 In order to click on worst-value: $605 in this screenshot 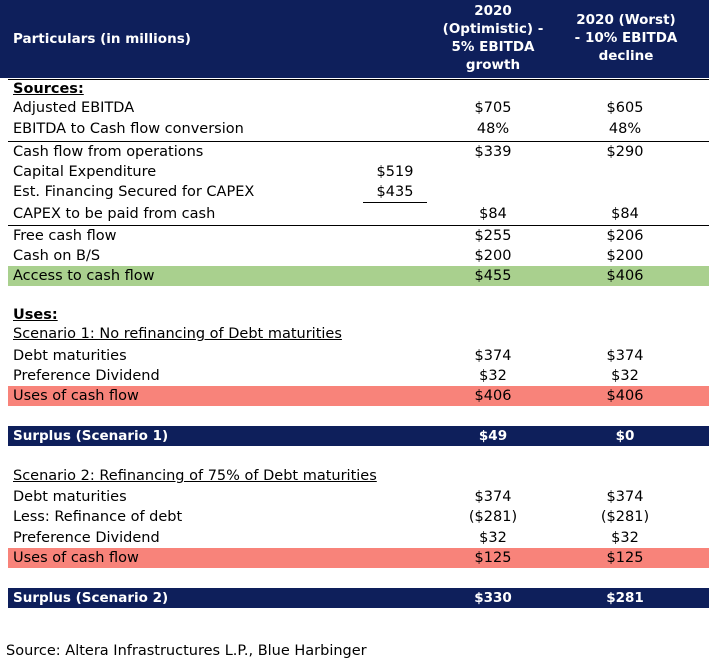, I will do `click(625, 108)`.